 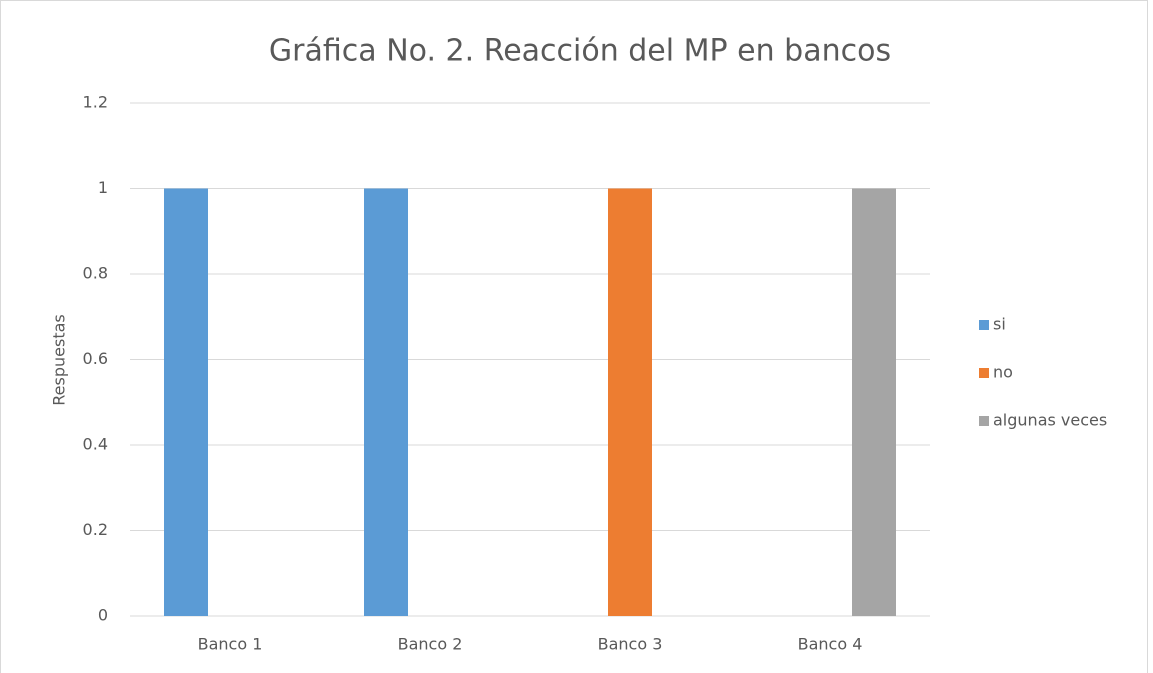 I want to click on y-tick-label: 0.6, so click(x=95, y=358).